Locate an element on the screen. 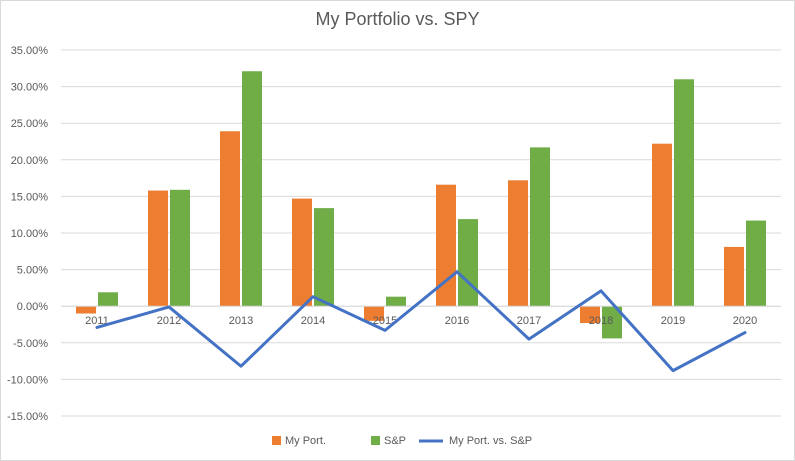 Image resolution: width=795 pixels, height=461 pixels. x-tick-label: 2012 is located at coordinates (169, 321).